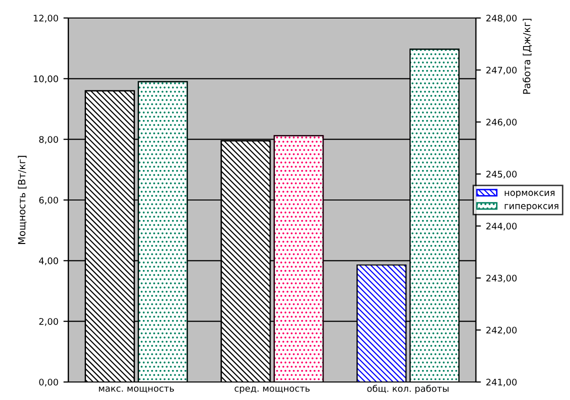  I want to click on y2-tick-label: 248,00, so click(501, 18).